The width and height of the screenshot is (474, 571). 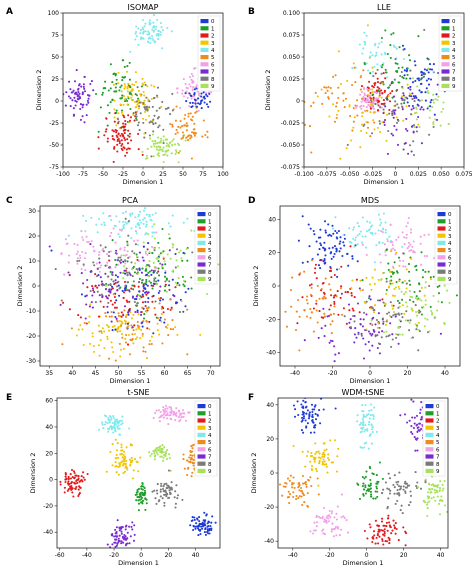 What do you see at coordinates (450, 251) in the screenshot?
I see `legend-label-5: 5` at bounding box center [450, 251].